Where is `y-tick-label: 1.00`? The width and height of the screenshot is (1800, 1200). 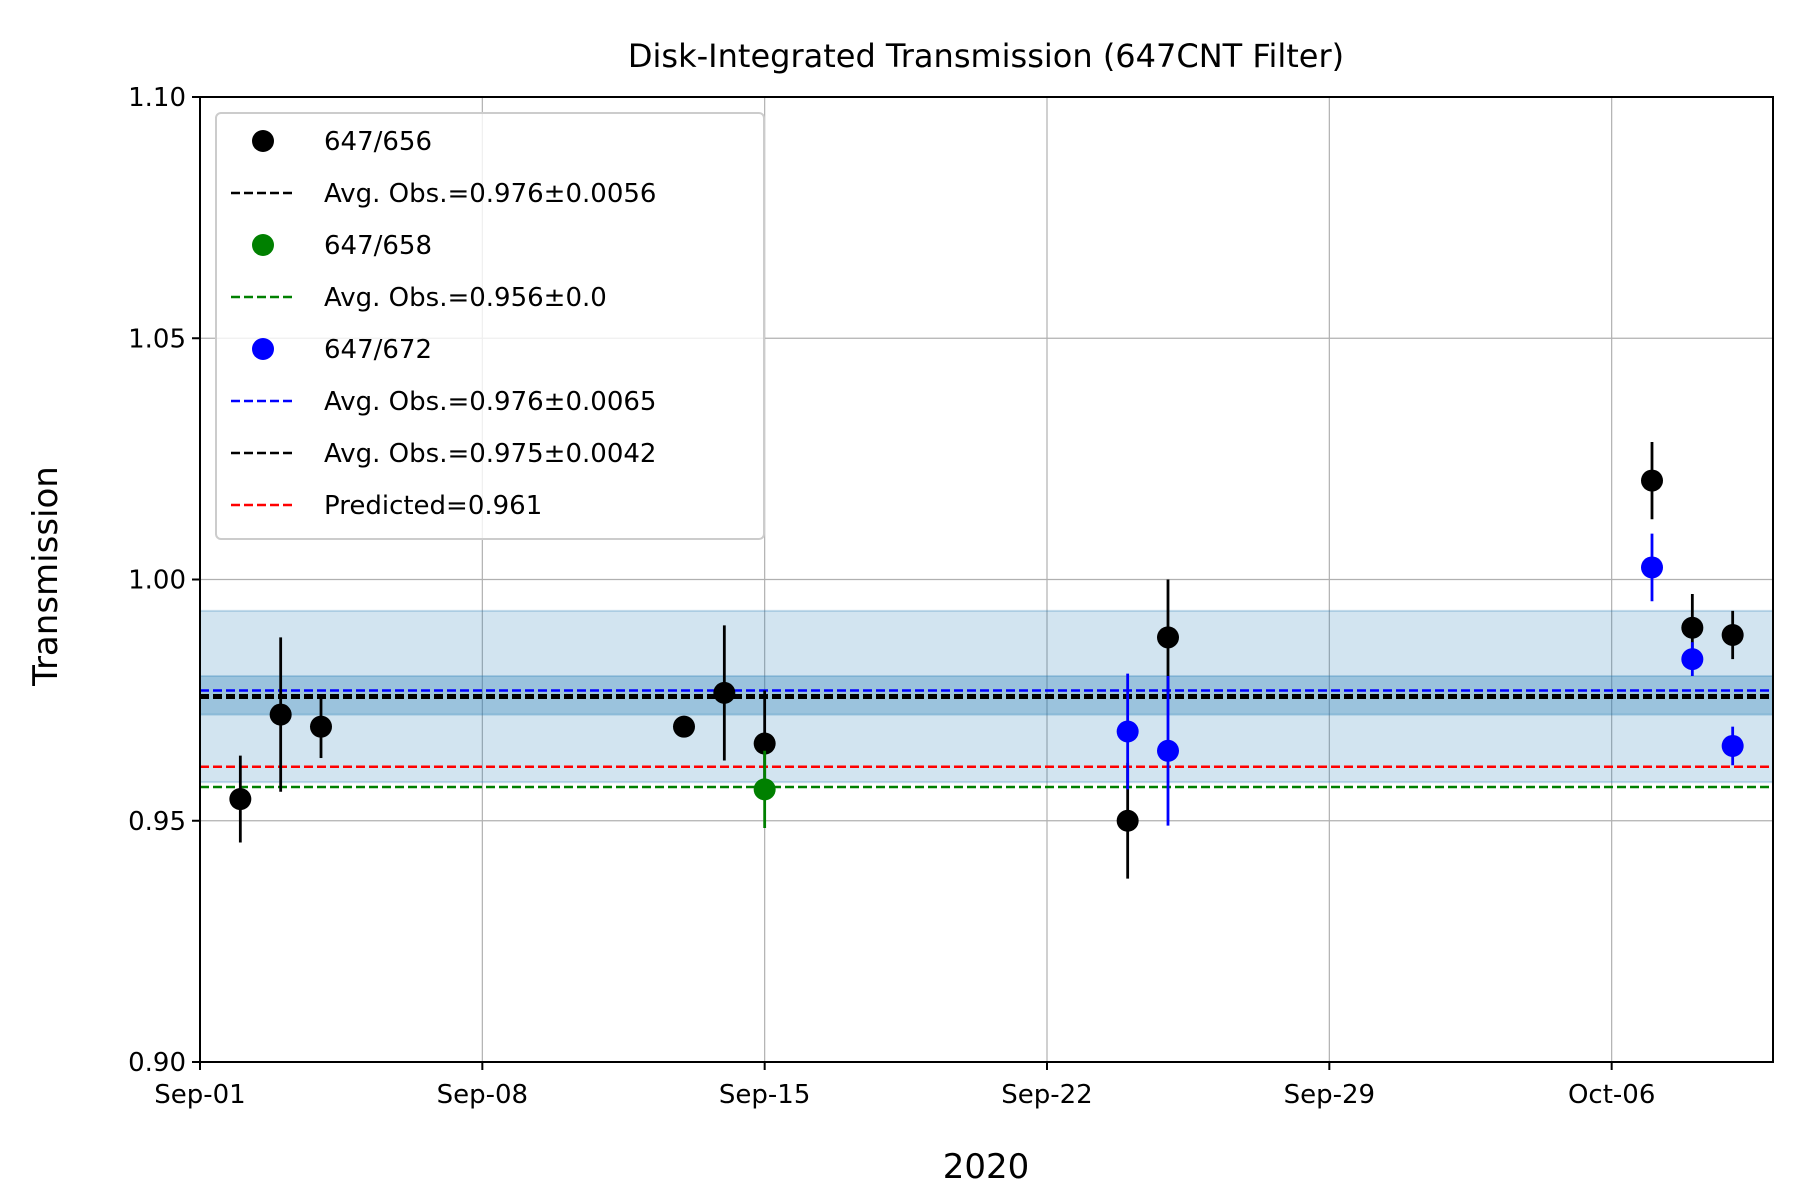
y-tick-label: 1.00 is located at coordinates (157, 581).